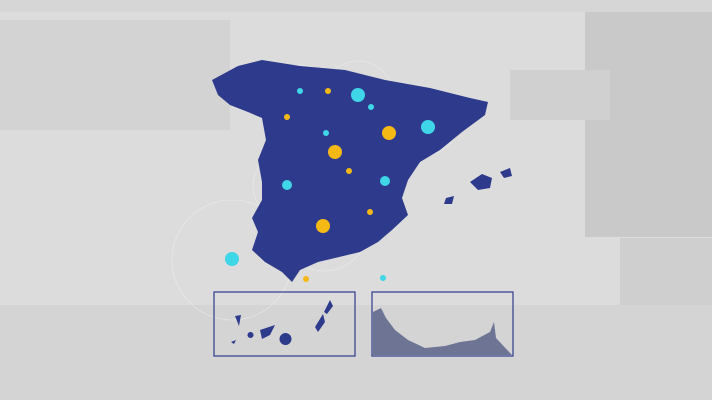  Describe the element at coordinates (115, 75) in the screenshot. I see `bg-panel-left` at that location.